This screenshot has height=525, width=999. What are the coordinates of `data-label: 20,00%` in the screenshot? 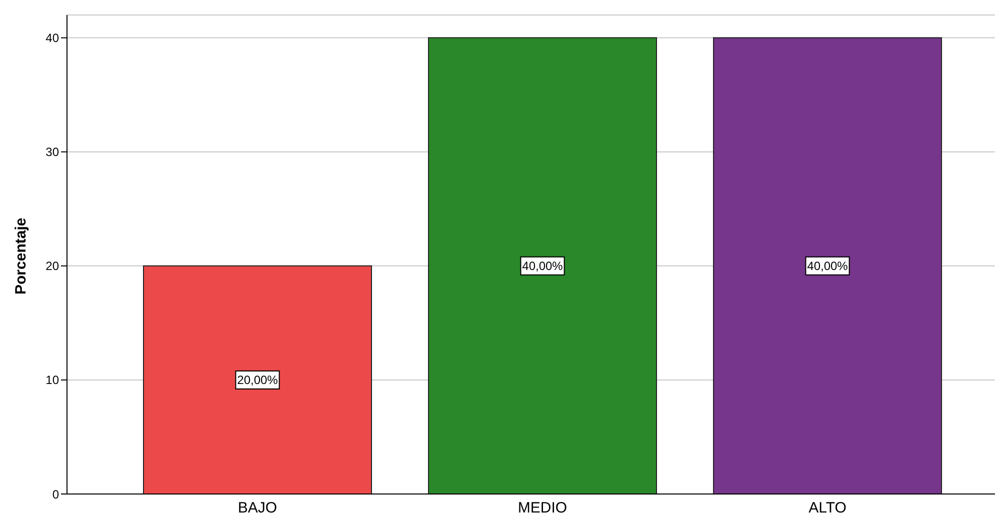 It's located at (257, 379).